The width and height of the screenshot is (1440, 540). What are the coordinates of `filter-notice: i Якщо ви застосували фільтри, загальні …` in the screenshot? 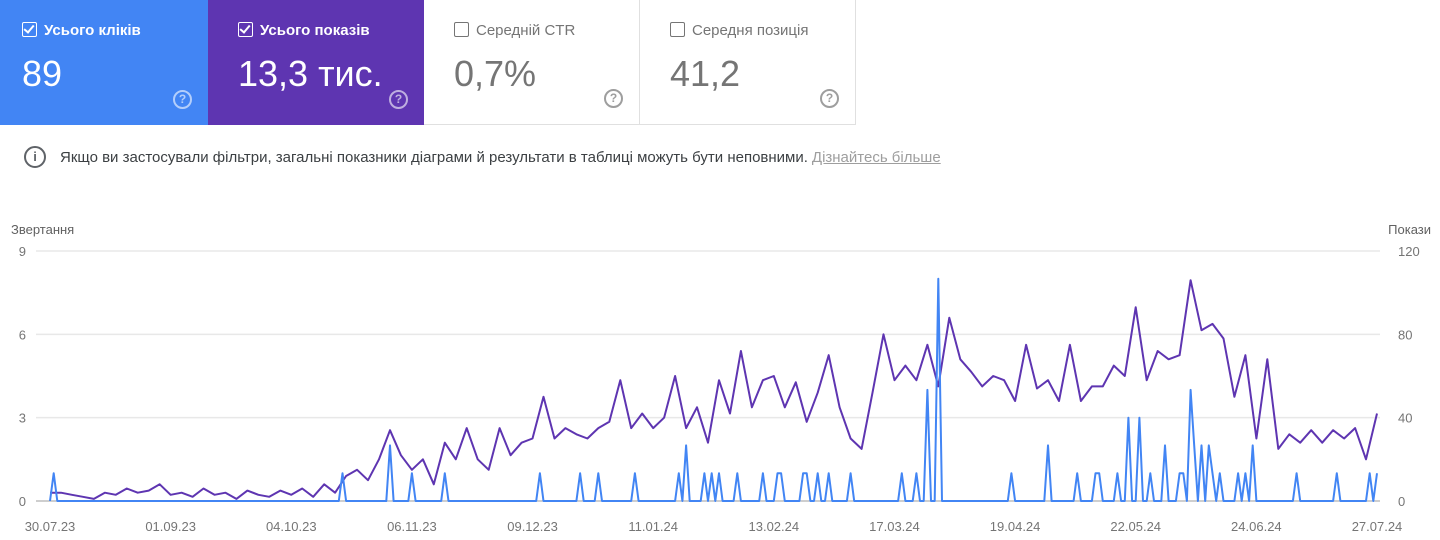 It's located at (482, 157).